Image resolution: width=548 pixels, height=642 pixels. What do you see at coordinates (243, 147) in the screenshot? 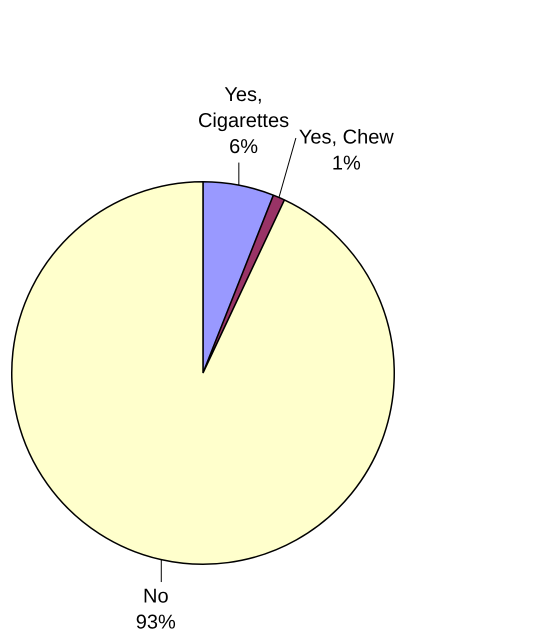
I see `data-label: 6%` at bounding box center [243, 147].